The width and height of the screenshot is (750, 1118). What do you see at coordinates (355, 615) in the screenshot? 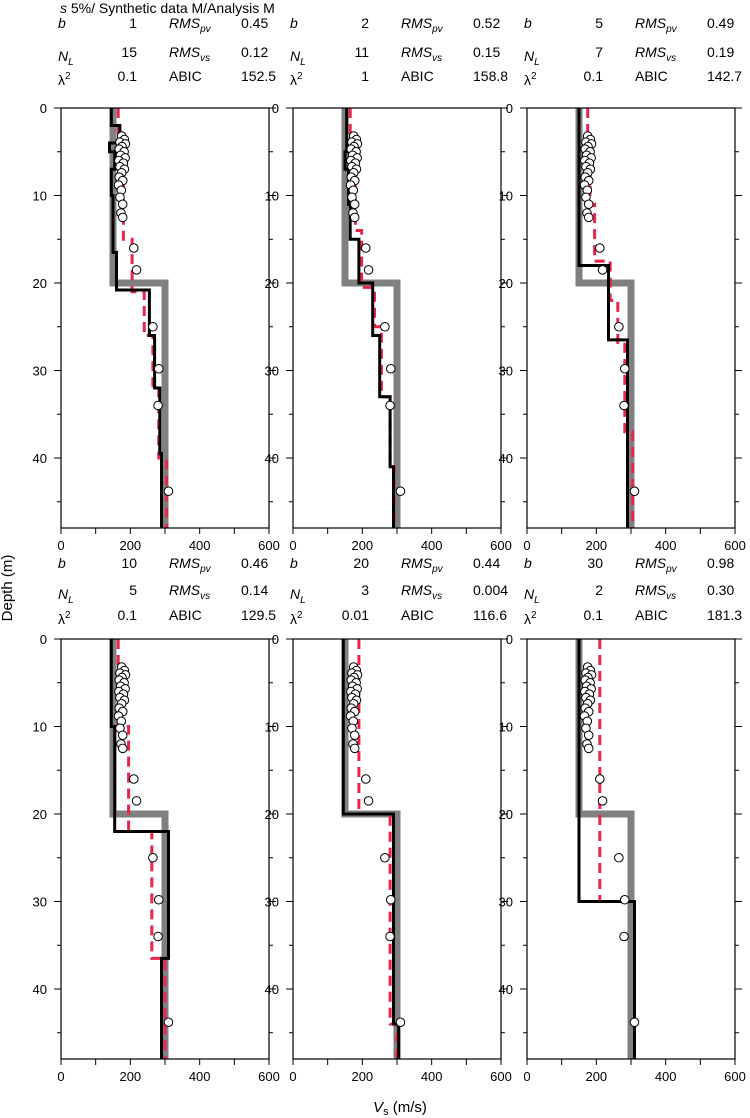
I see `param-lambda-value: 0.01` at bounding box center [355, 615].